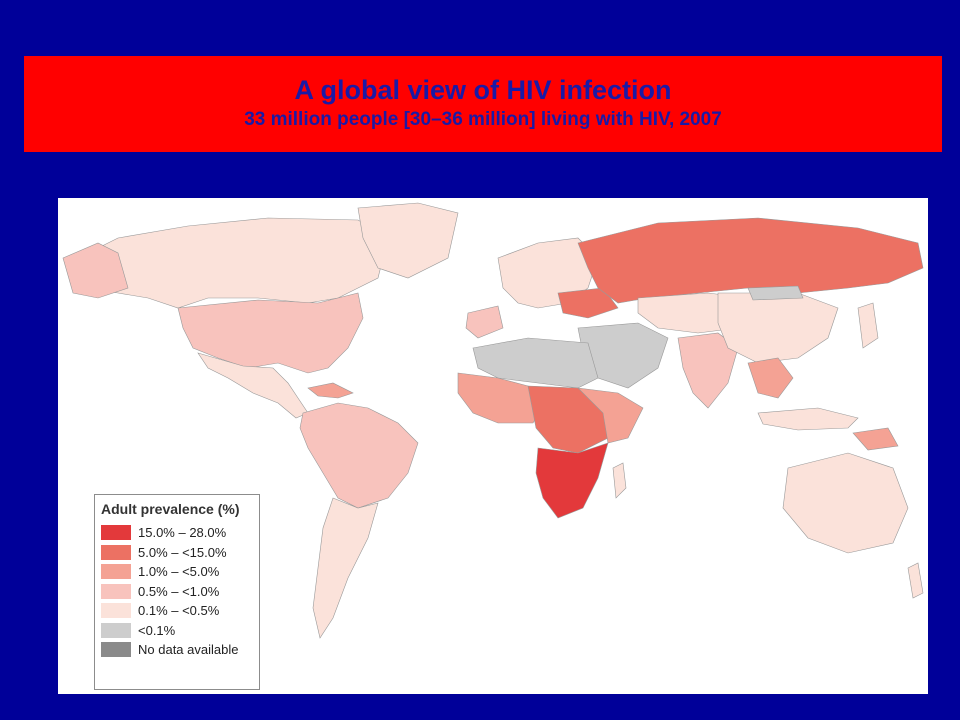  What do you see at coordinates (778, 328) in the screenshot?
I see `region-china` at bounding box center [778, 328].